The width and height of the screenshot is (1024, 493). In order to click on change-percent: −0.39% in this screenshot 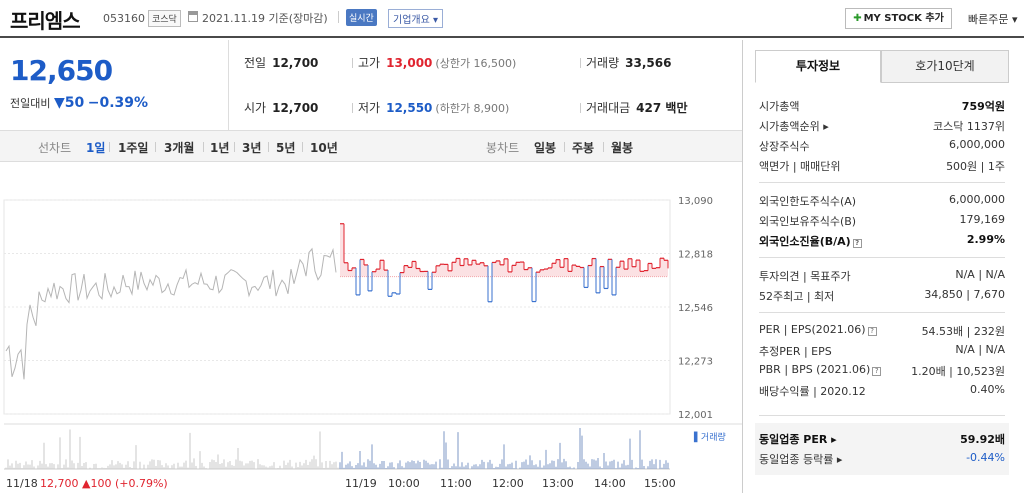, I will do `click(118, 103)`.